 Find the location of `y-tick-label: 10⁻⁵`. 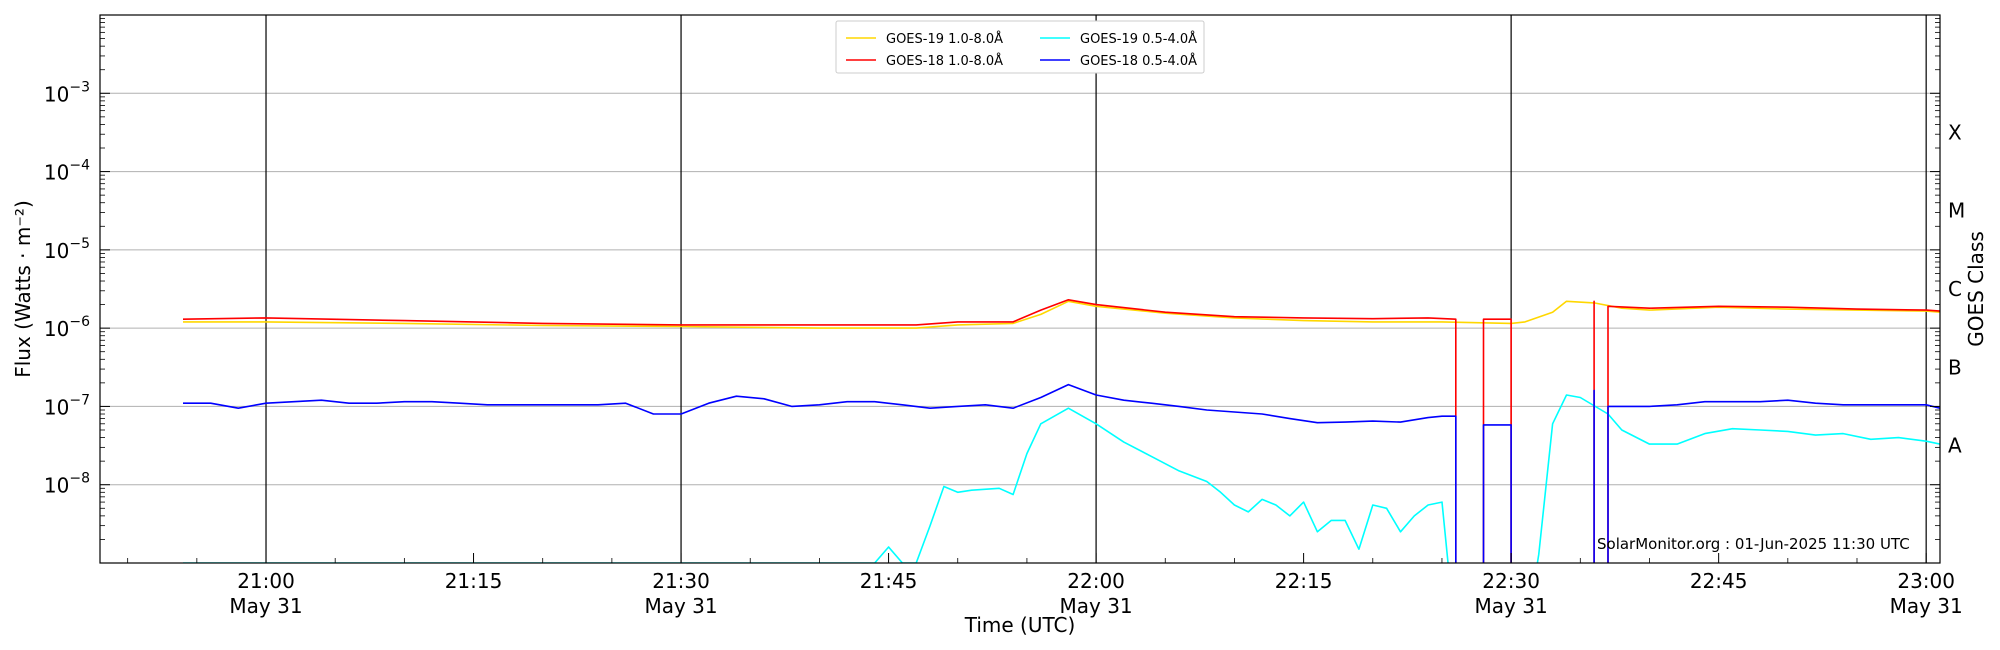

y-tick-label: 10⁻⁵ is located at coordinates (67, 249).